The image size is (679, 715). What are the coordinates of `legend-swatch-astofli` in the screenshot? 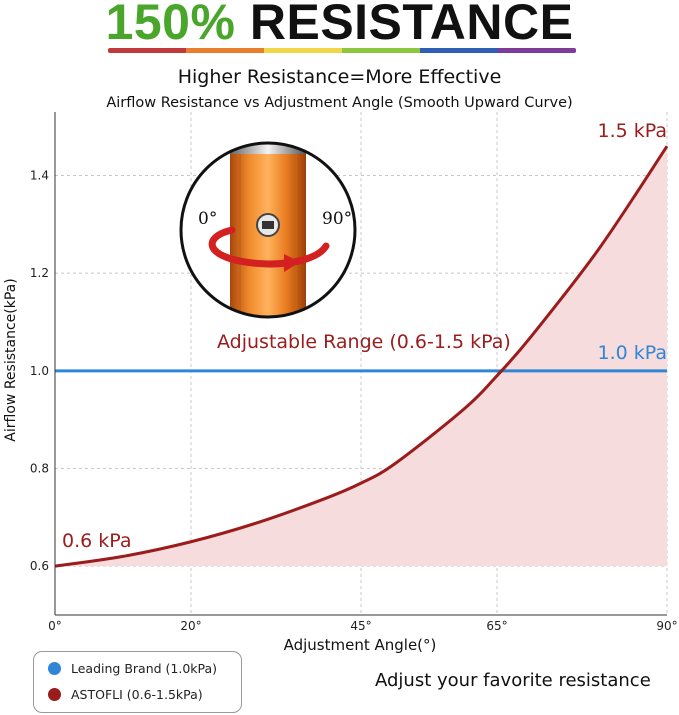 It's located at (54, 694).